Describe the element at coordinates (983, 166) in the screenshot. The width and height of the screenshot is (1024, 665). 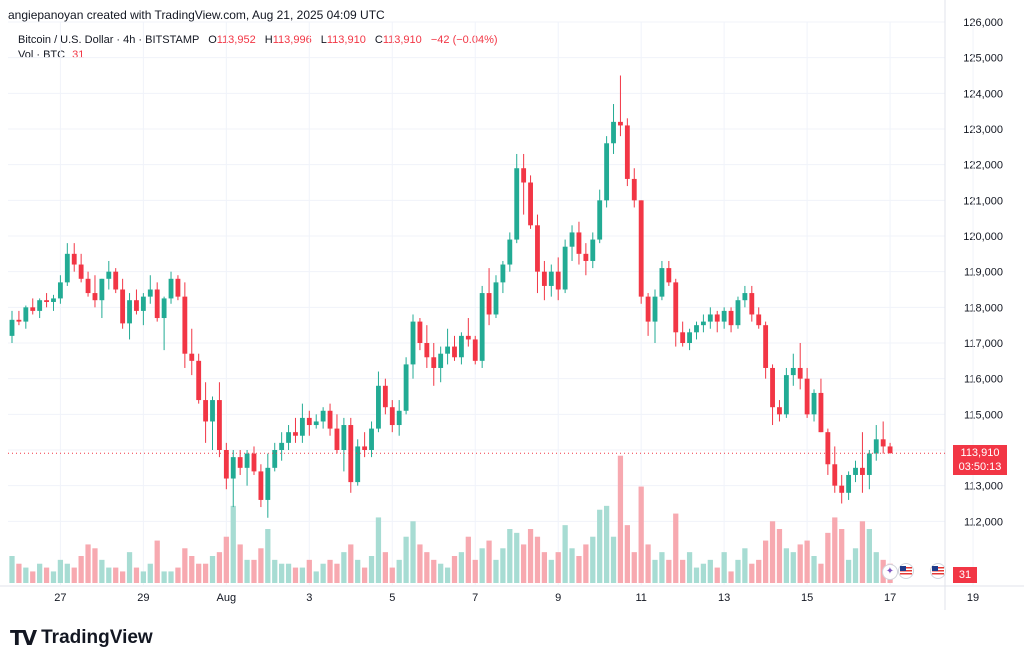
I see `y-tick-label: 122,000` at that location.